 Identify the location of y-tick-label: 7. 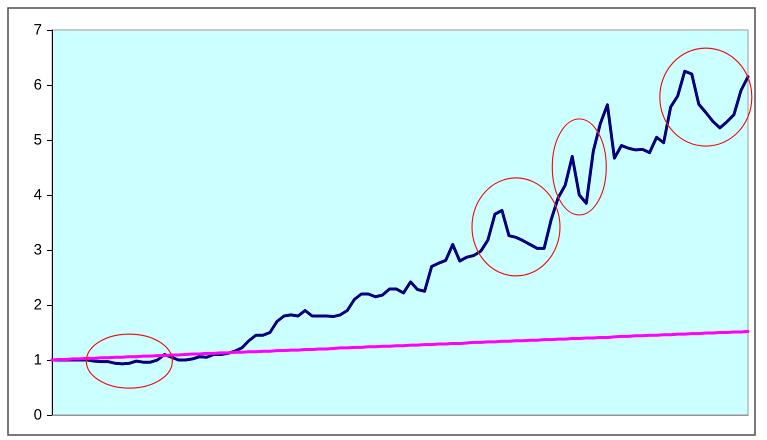
(38, 30).